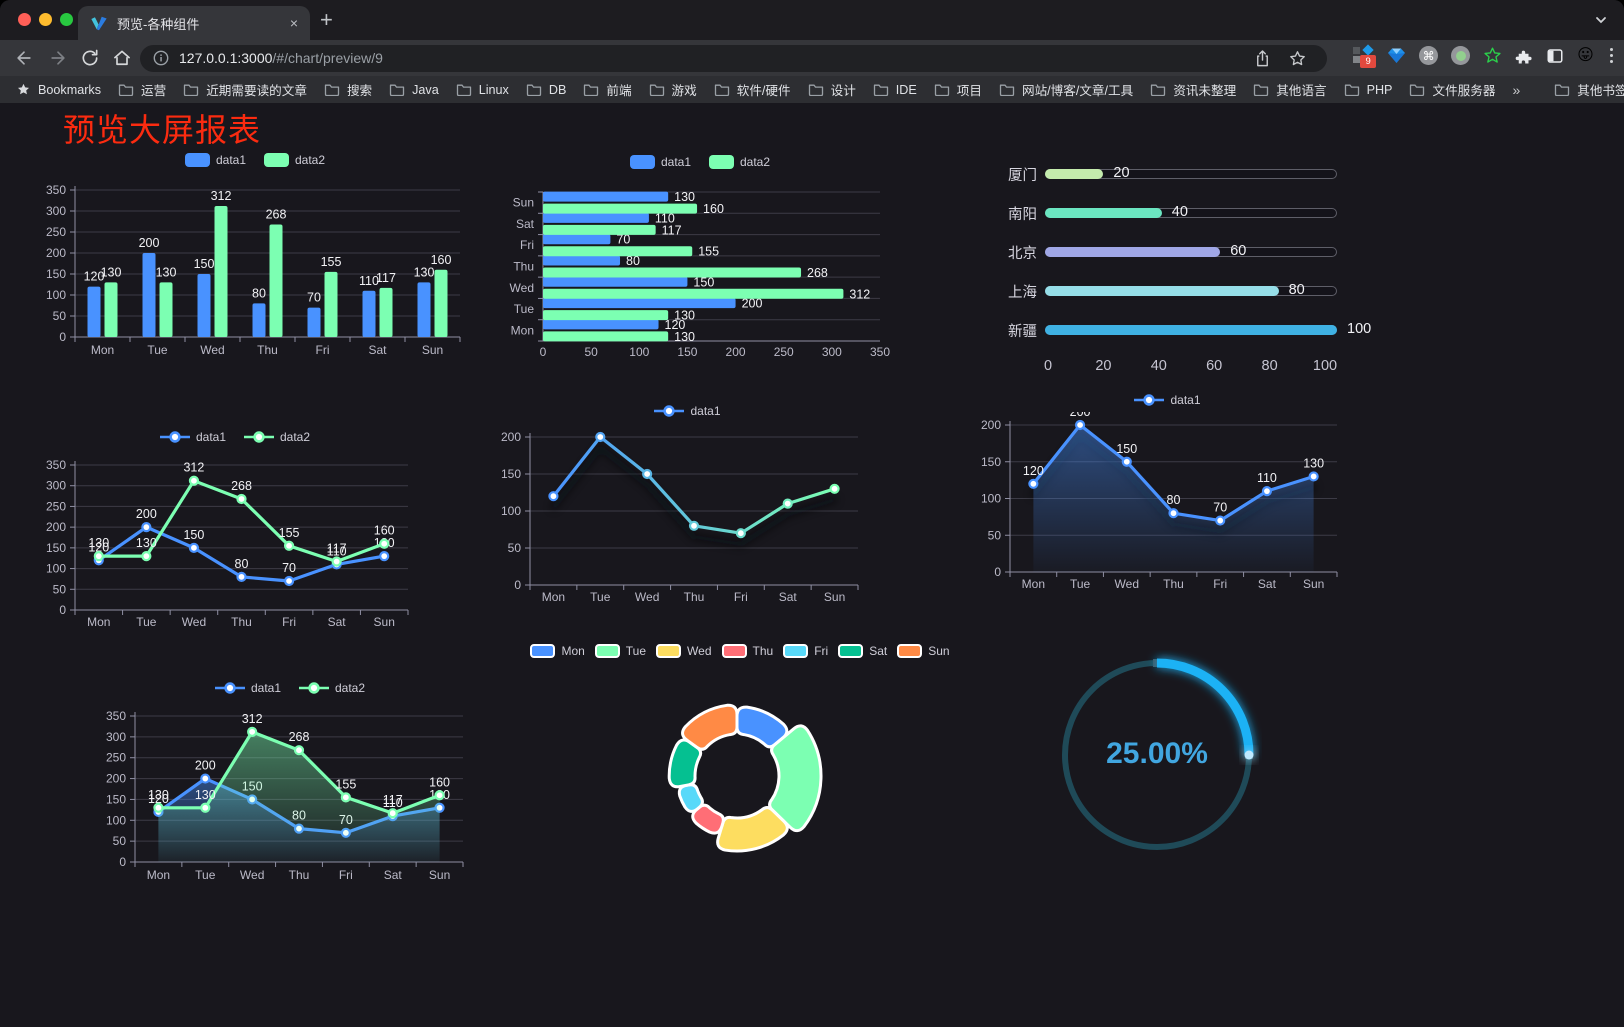 The image size is (1624, 1027). Describe the element at coordinates (56, 506) in the screenshot. I see `svg-text: 250` at that location.